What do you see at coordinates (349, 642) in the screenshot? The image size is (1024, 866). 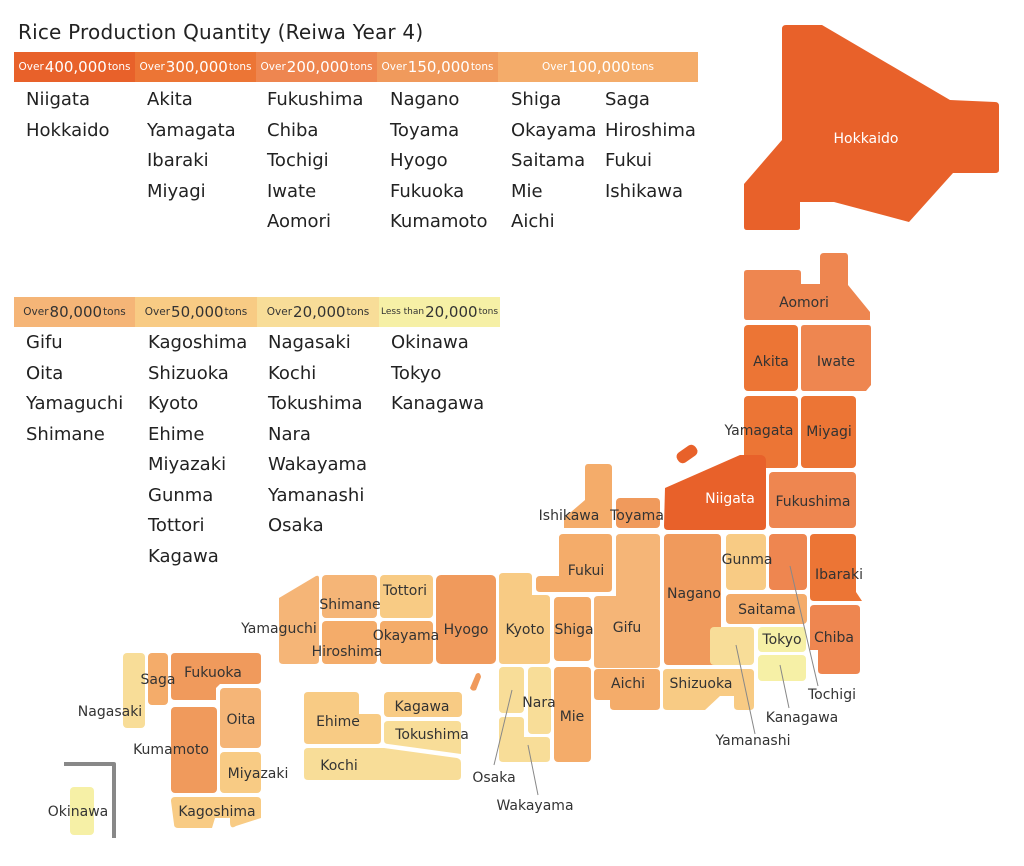 I see `pref-hiroshima` at bounding box center [349, 642].